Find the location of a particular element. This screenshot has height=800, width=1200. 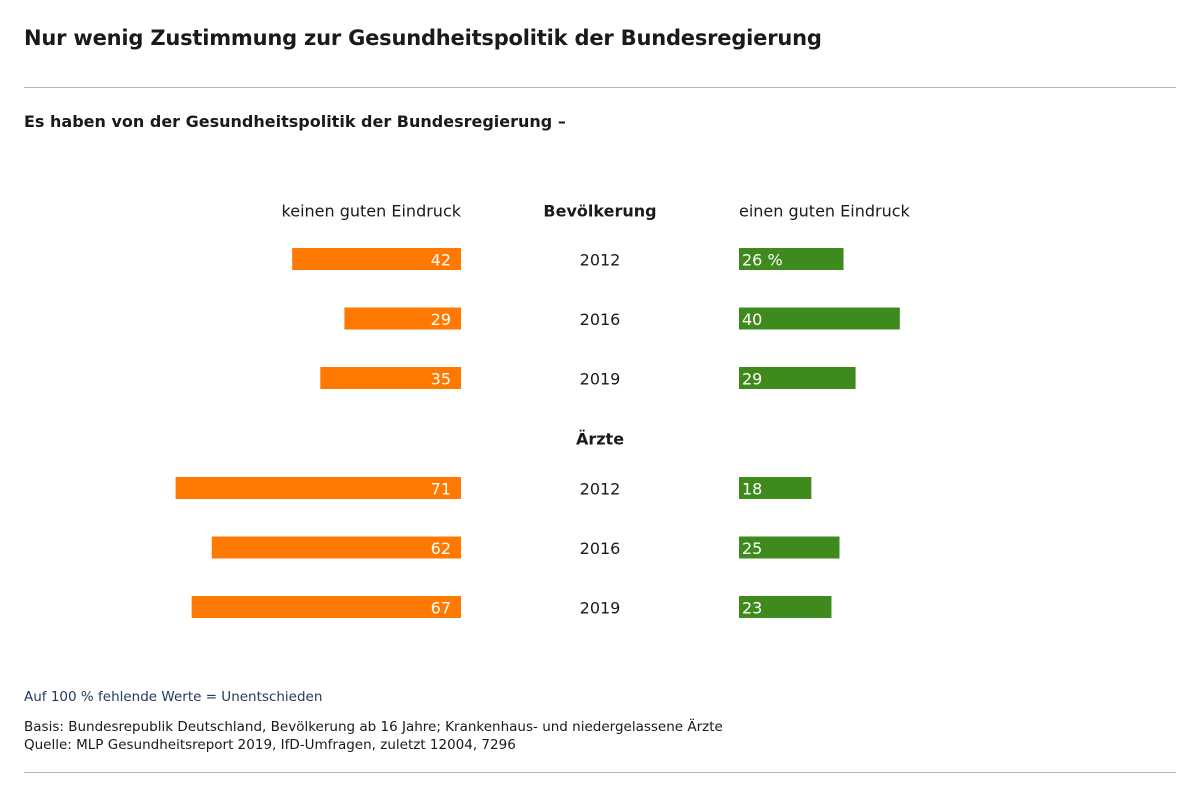

bar-negative-label: 62 is located at coordinates (441, 548).